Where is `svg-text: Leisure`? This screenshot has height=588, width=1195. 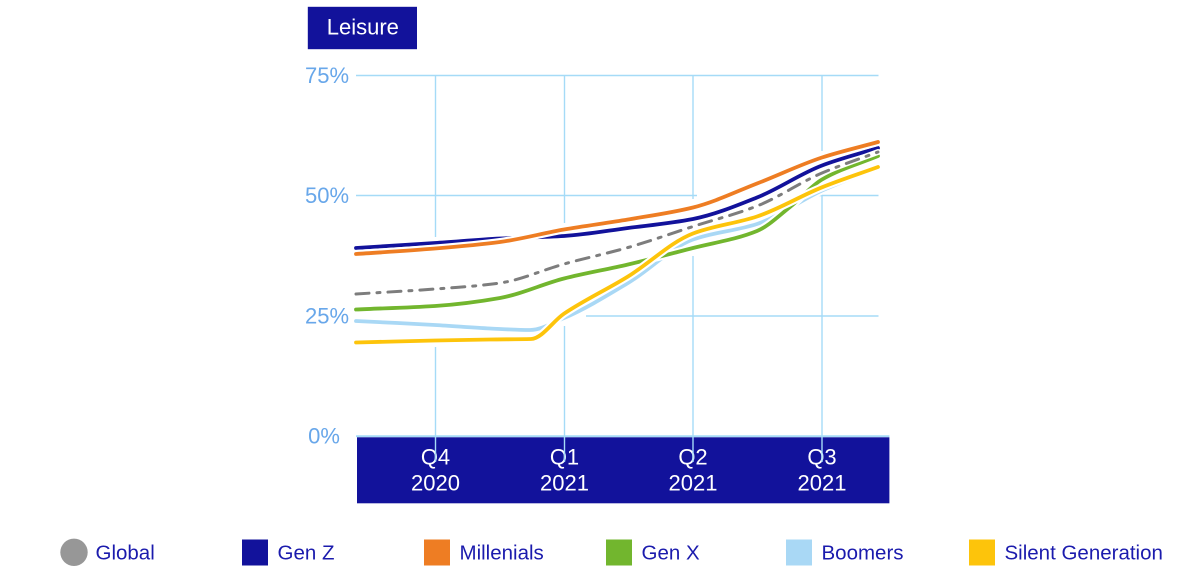 svg-text: Leisure is located at coordinates (363, 27).